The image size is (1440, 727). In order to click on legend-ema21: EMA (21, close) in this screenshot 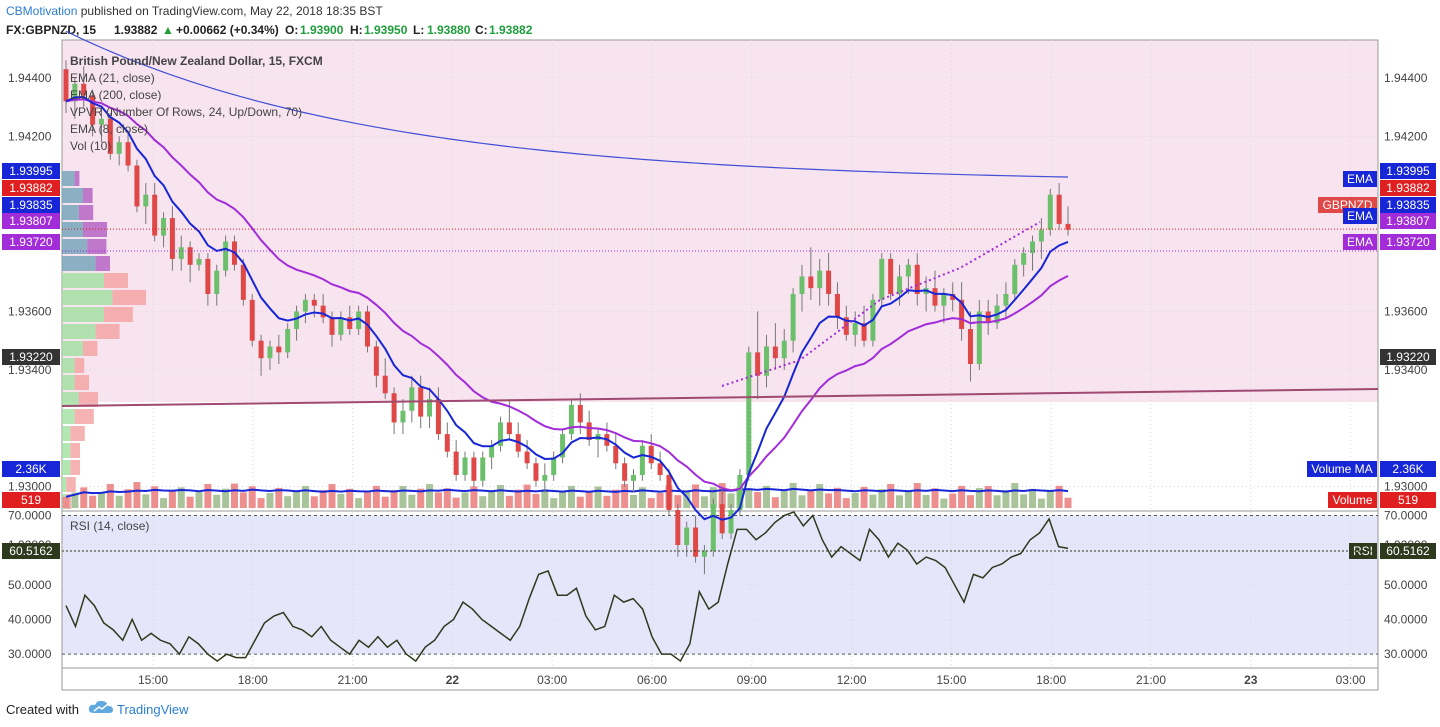, I will do `click(112, 78)`.